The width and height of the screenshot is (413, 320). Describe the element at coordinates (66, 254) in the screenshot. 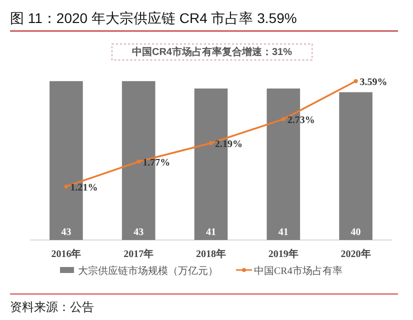

I see `x-tick-label: 2016年` at that location.